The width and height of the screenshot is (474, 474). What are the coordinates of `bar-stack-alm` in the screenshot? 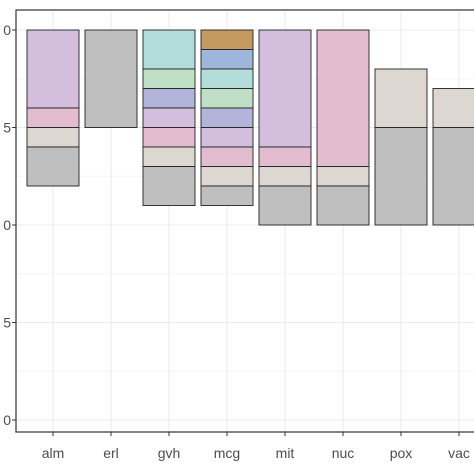 It's located at (53, 108).